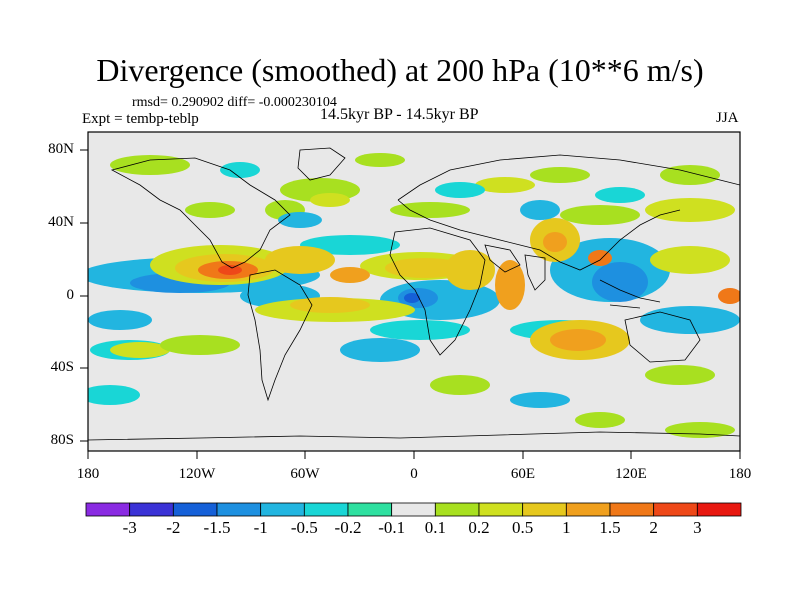 The height and width of the screenshot is (600, 800). I want to click on colorbar-label: -0.5, so click(304, 527).